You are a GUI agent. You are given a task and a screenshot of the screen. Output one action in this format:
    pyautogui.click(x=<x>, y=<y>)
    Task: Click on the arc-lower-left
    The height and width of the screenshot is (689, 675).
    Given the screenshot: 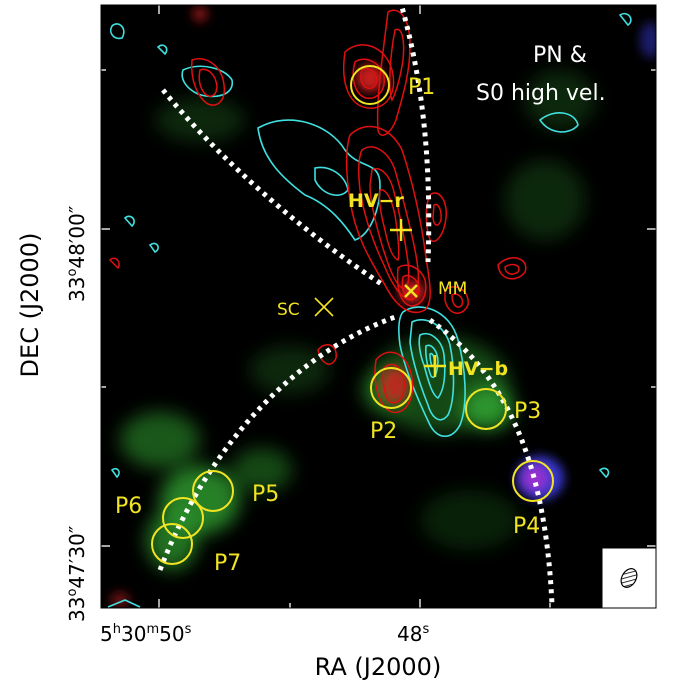 What is the action you would take?
    pyautogui.click(x=278, y=442)
    